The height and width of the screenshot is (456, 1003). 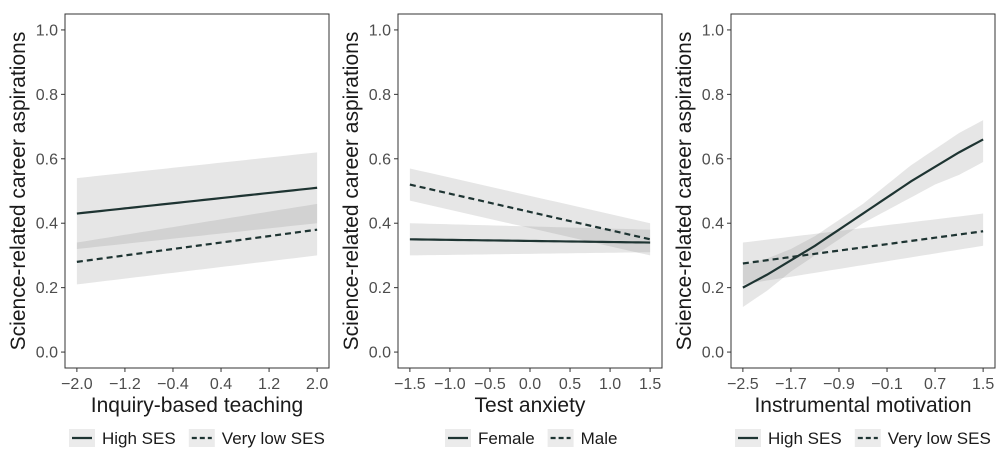 I want to click on x-axis-label: Test anxiety, so click(x=530, y=405).